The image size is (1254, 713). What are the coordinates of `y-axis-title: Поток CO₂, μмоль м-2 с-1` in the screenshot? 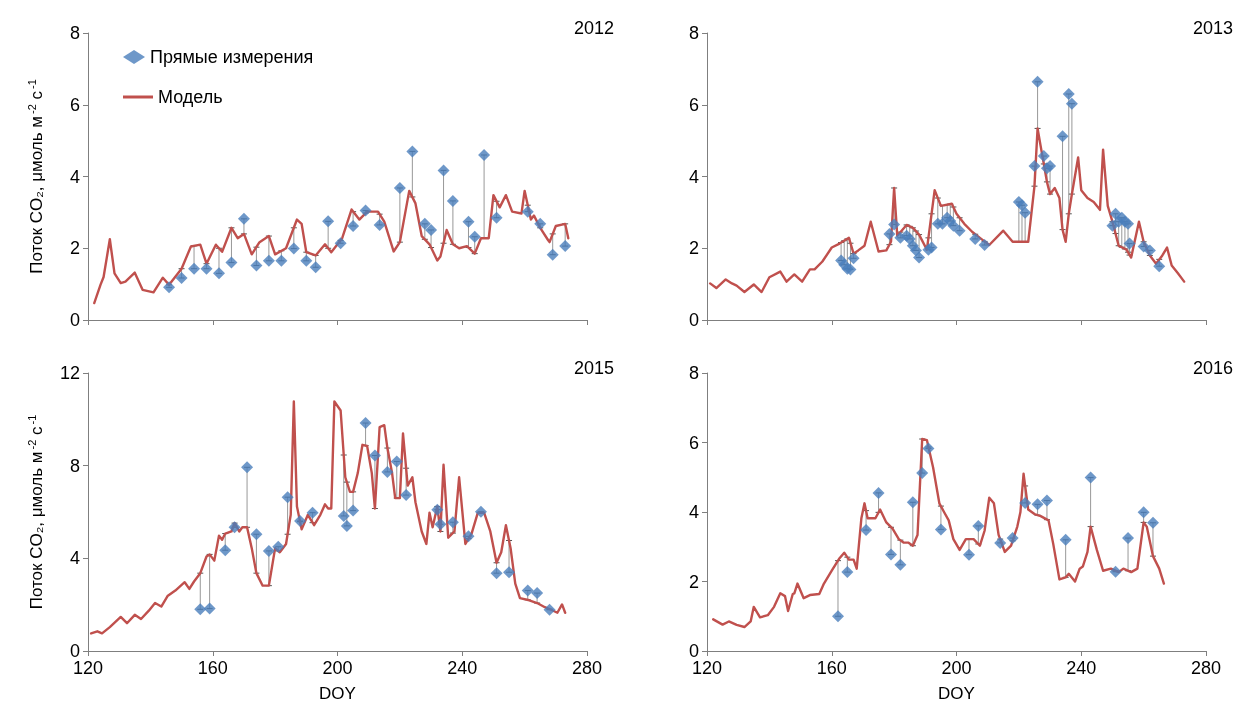 It's located at (35, 176).